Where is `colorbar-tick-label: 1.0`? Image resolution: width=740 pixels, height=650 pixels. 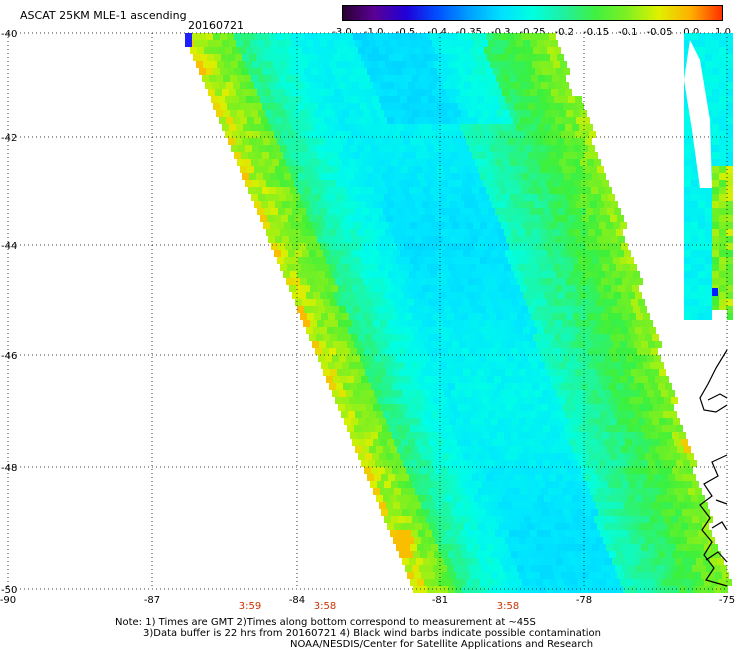
colorbar-tick-label: 1.0 is located at coordinates (723, 32).